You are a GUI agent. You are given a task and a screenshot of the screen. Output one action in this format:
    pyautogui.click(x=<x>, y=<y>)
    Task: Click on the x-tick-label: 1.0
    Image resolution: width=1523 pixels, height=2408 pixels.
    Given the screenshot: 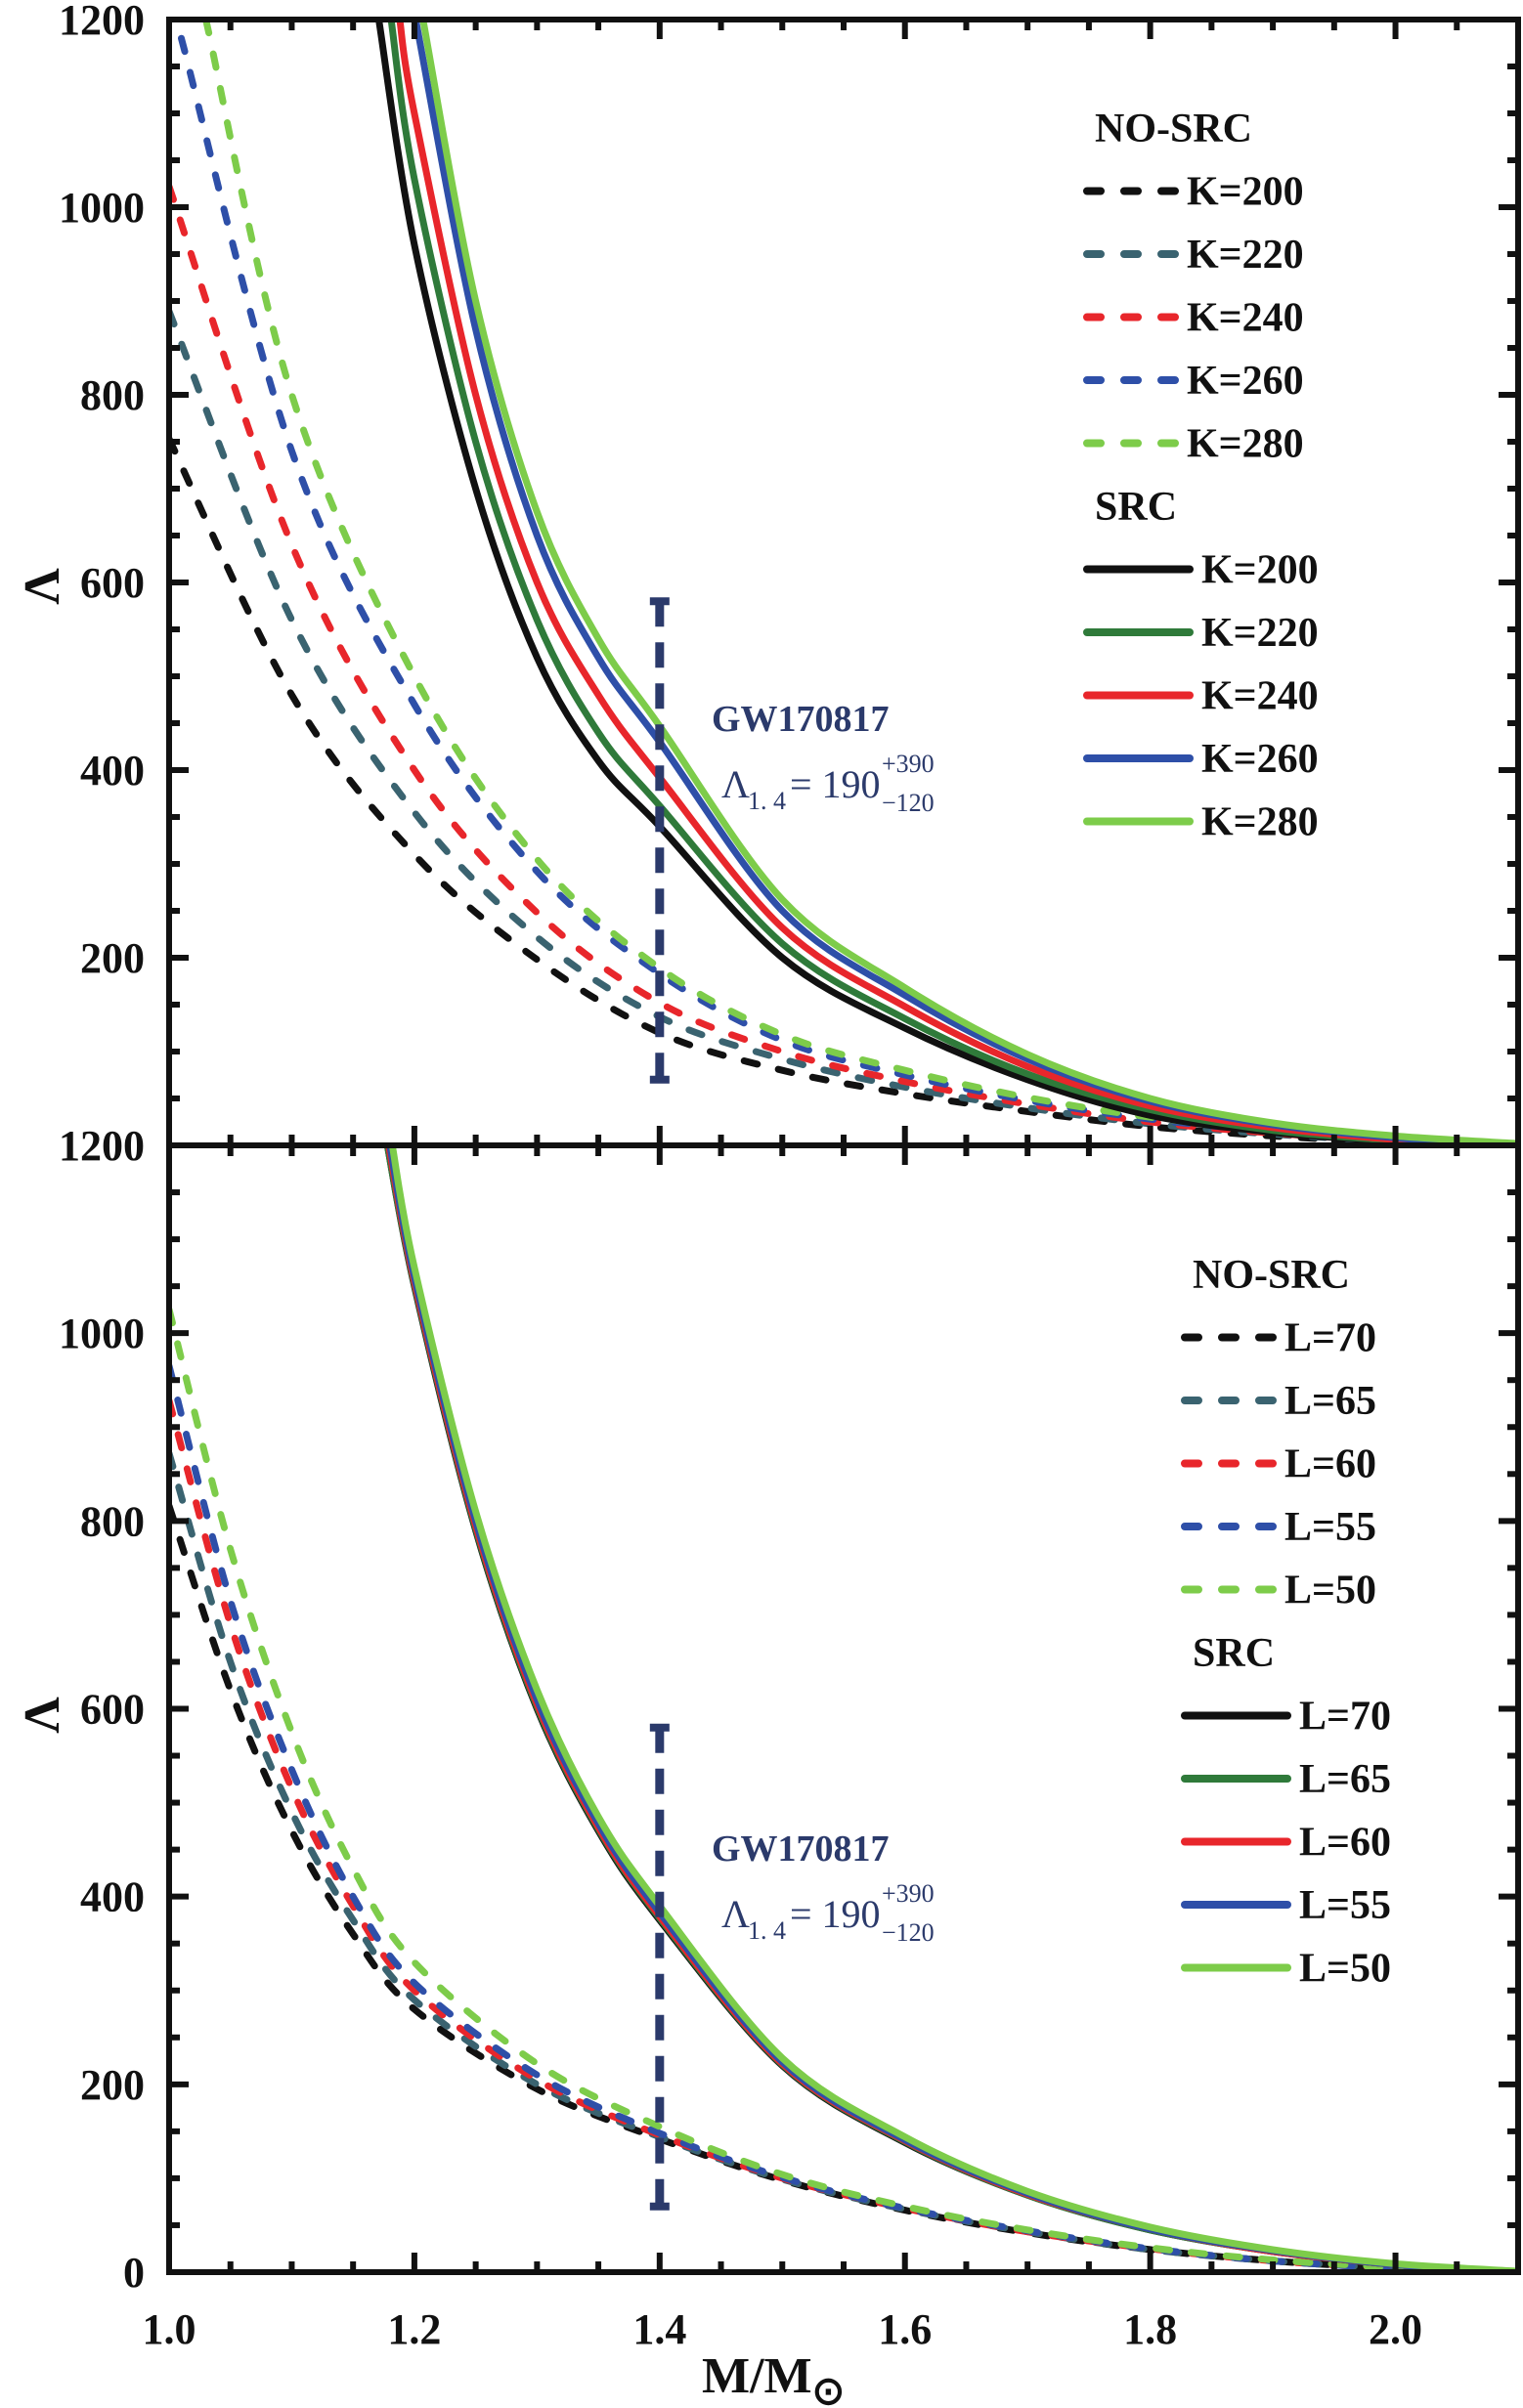 What is the action you would take?
    pyautogui.click(x=169, y=2329)
    